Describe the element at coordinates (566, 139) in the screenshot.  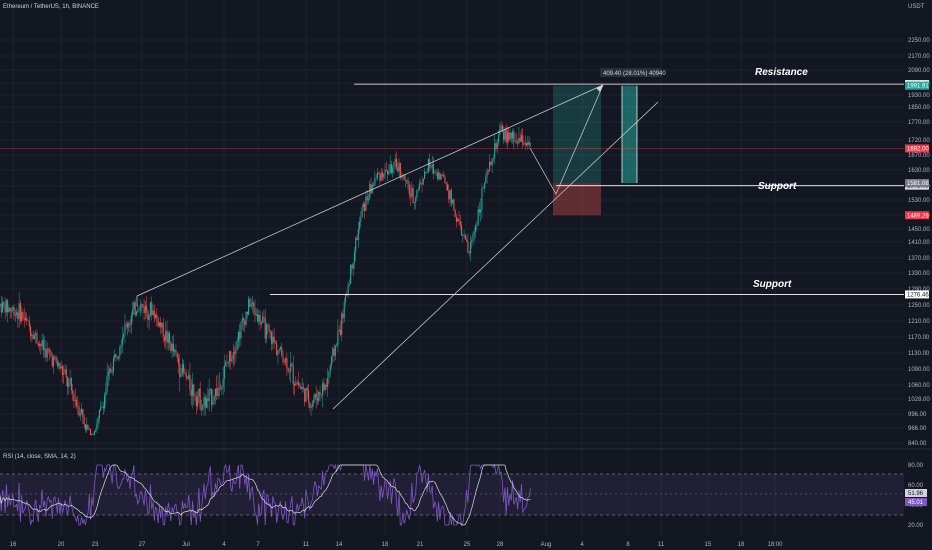
I see `projection-path` at that location.